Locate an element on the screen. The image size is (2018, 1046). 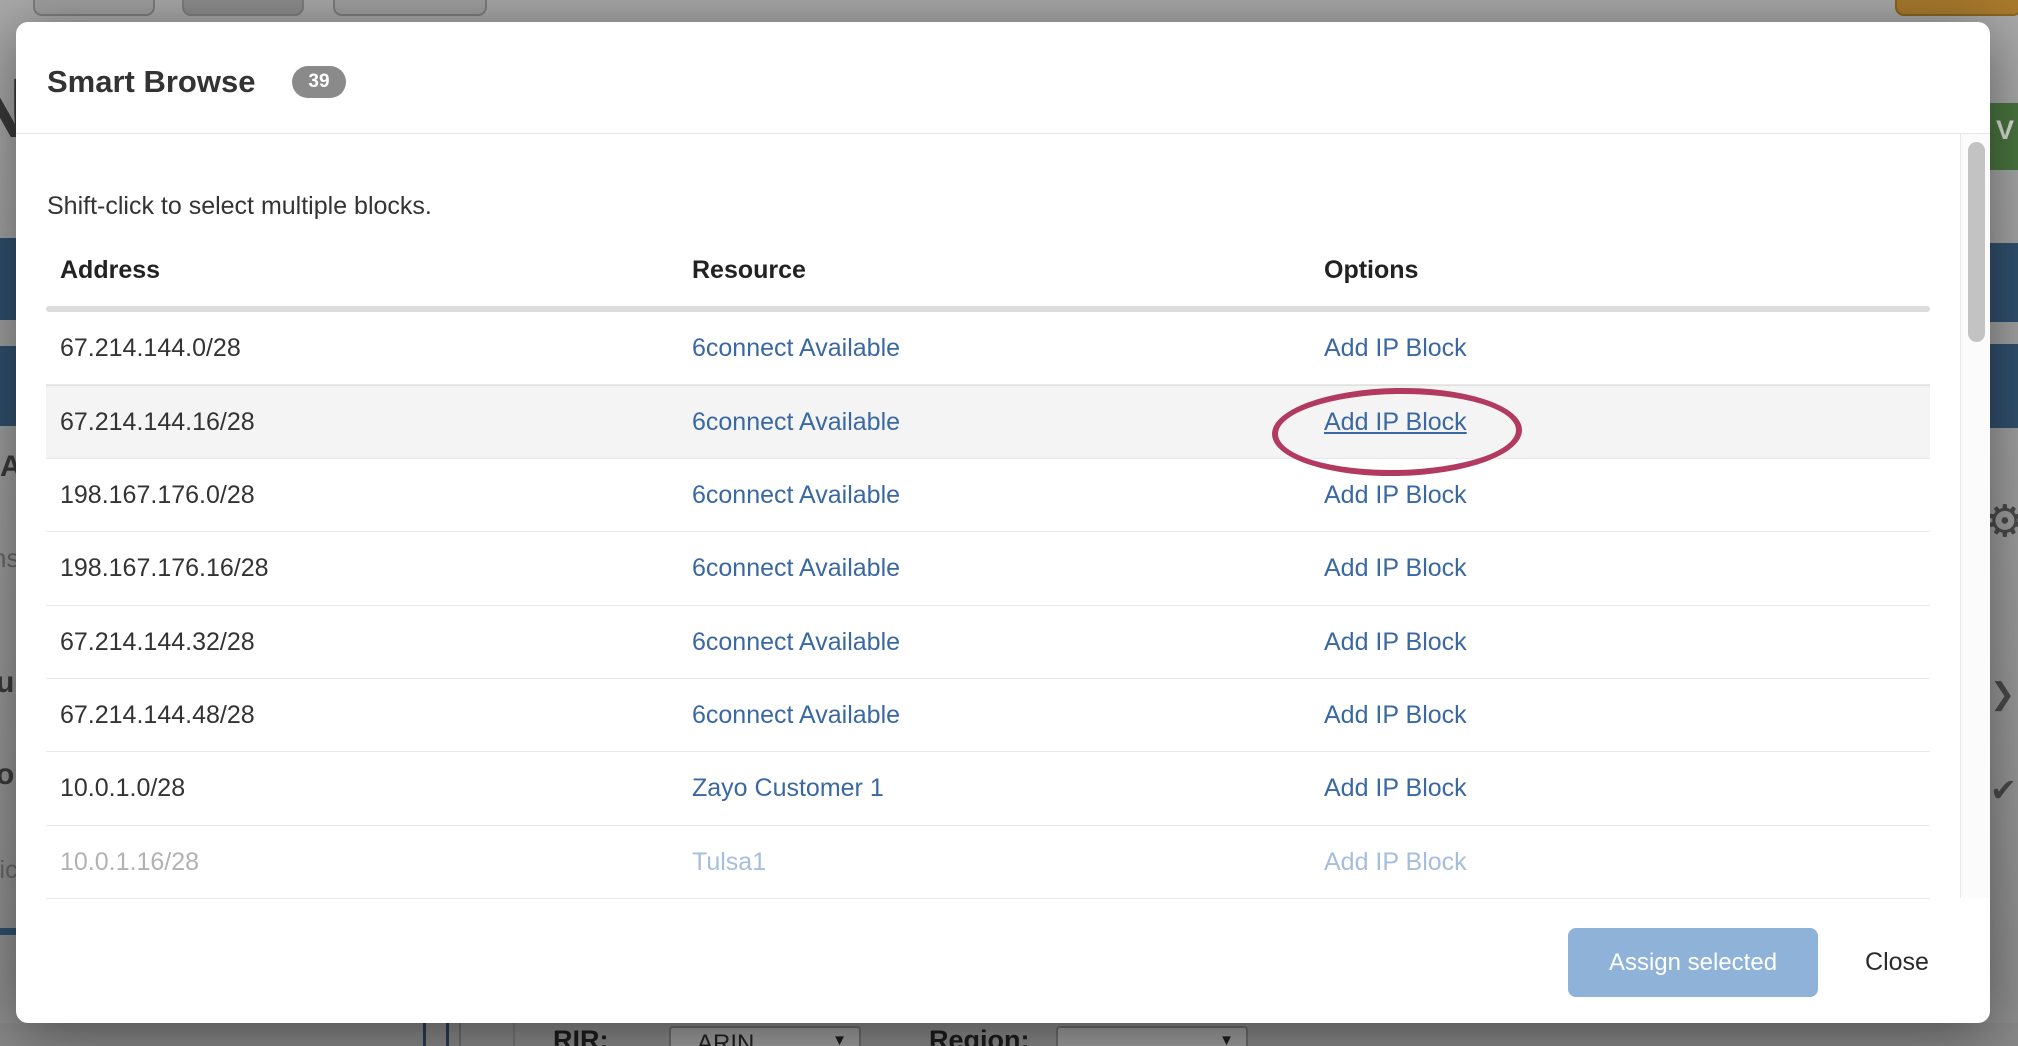
background-text-fragment: o is located at coordinates (7, 774).